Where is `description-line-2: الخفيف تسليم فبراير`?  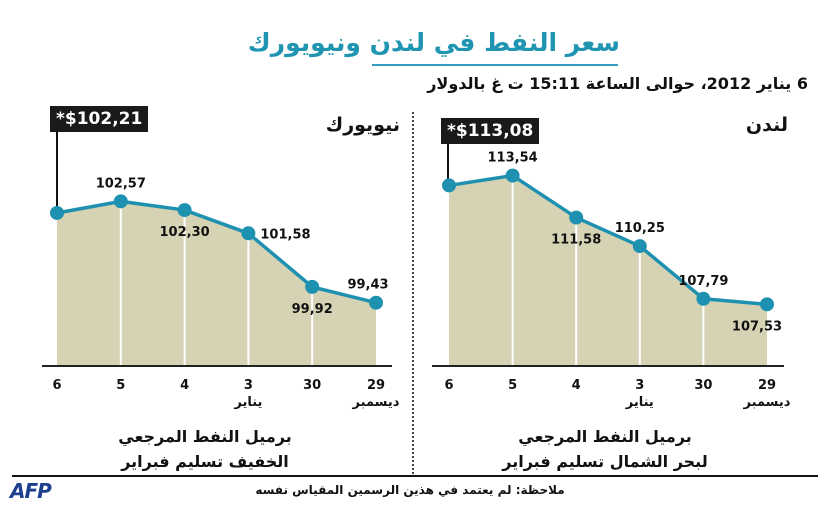
description-line-2: الخفيف تسليم فبراير is located at coordinates (205, 461).